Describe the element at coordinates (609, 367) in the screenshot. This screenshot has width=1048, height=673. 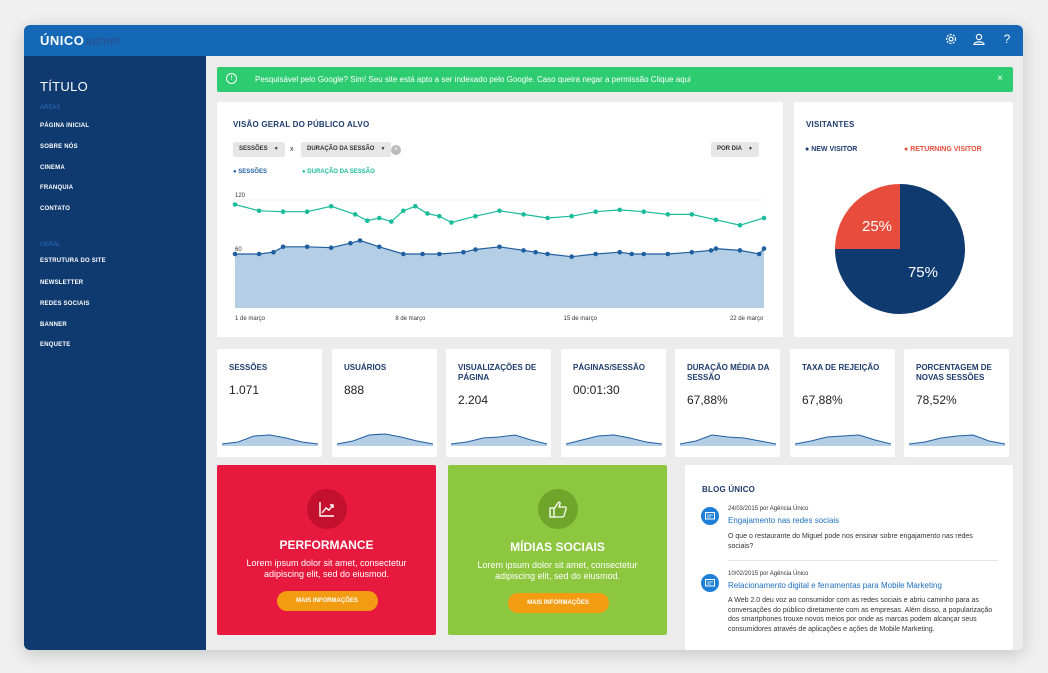
I see `stat-label: PÁGINAS/SESSÃO` at that location.